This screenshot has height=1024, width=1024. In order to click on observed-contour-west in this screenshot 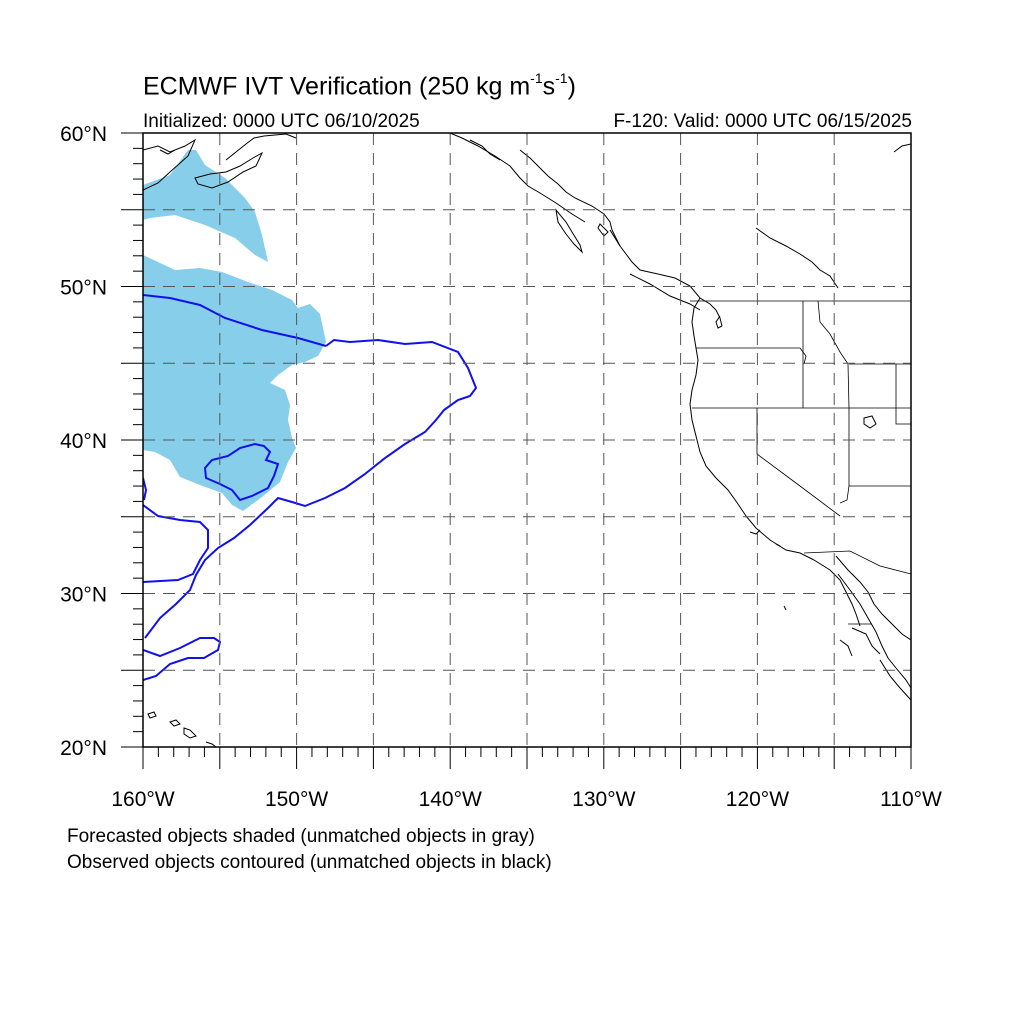, I will do `click(176, 543)`.